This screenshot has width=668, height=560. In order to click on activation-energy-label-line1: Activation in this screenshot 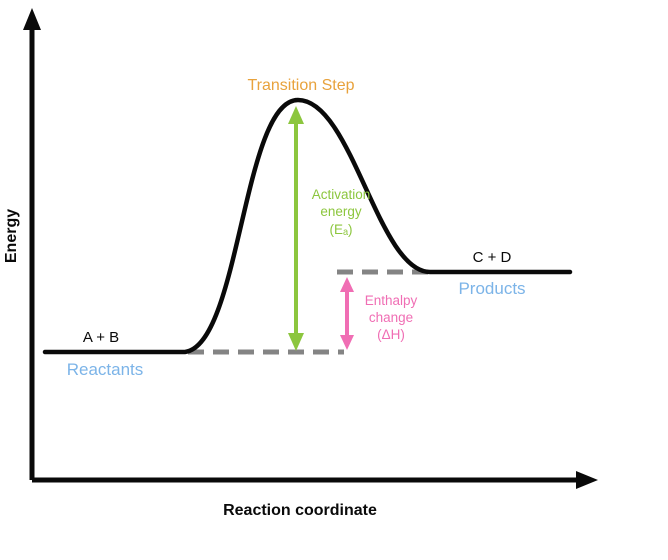, I will do `click(341, 194)`.